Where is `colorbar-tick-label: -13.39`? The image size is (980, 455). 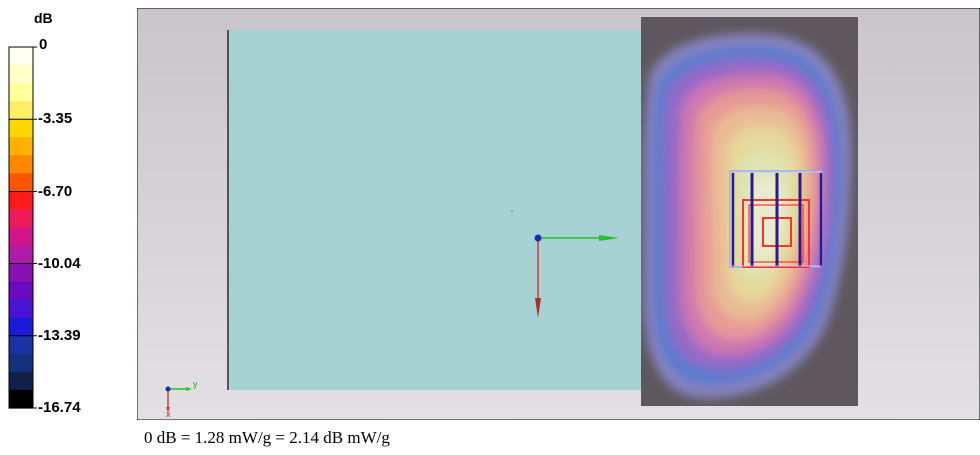 colorbar-tick-label: -13.39 is located at coordinates (59, 335).